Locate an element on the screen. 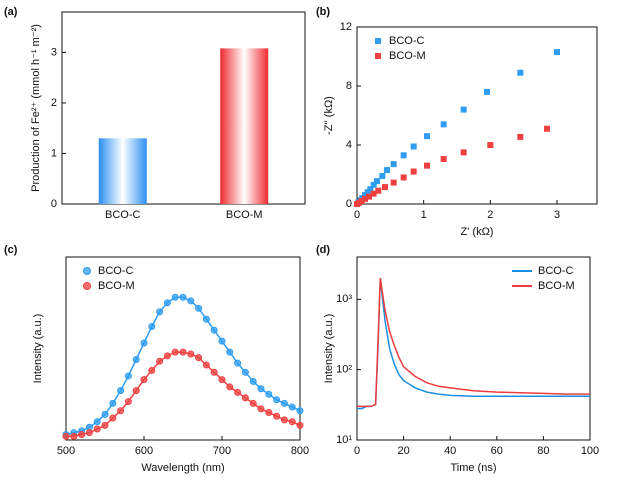 This screenshot has width=627, height=482. x-tick-label: BCO-C is located at coordinates (123, 215).